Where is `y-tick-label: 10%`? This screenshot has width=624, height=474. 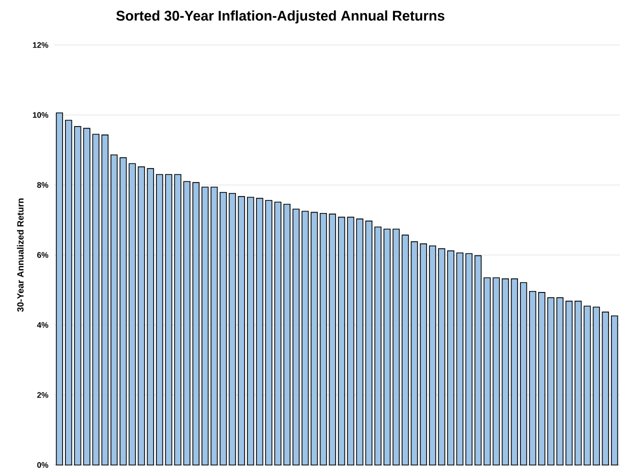 y-tick-label: 10% is located at coordinates (40, 115).